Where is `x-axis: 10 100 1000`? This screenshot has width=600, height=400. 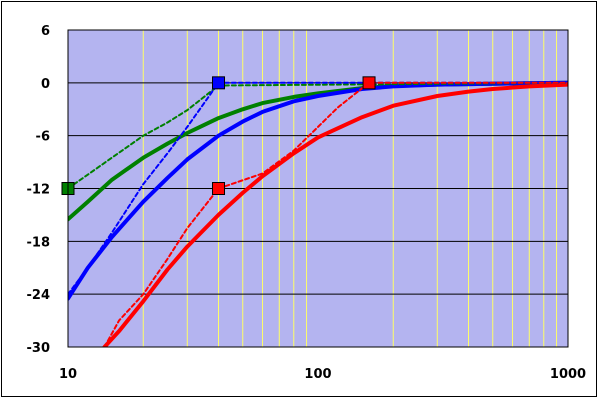 x-axis: 10 100 1000 is located at coordinates (322, 374).